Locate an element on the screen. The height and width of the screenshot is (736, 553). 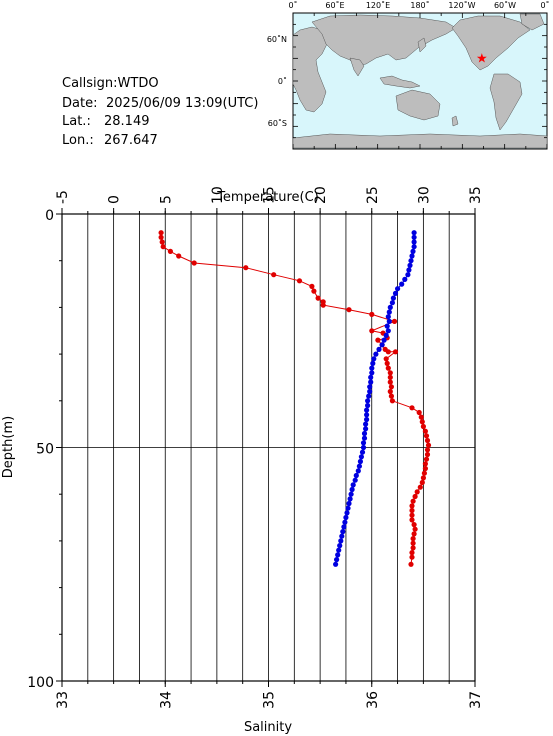
temperature-tick-label: 35 is located at coordinates (476, 195).